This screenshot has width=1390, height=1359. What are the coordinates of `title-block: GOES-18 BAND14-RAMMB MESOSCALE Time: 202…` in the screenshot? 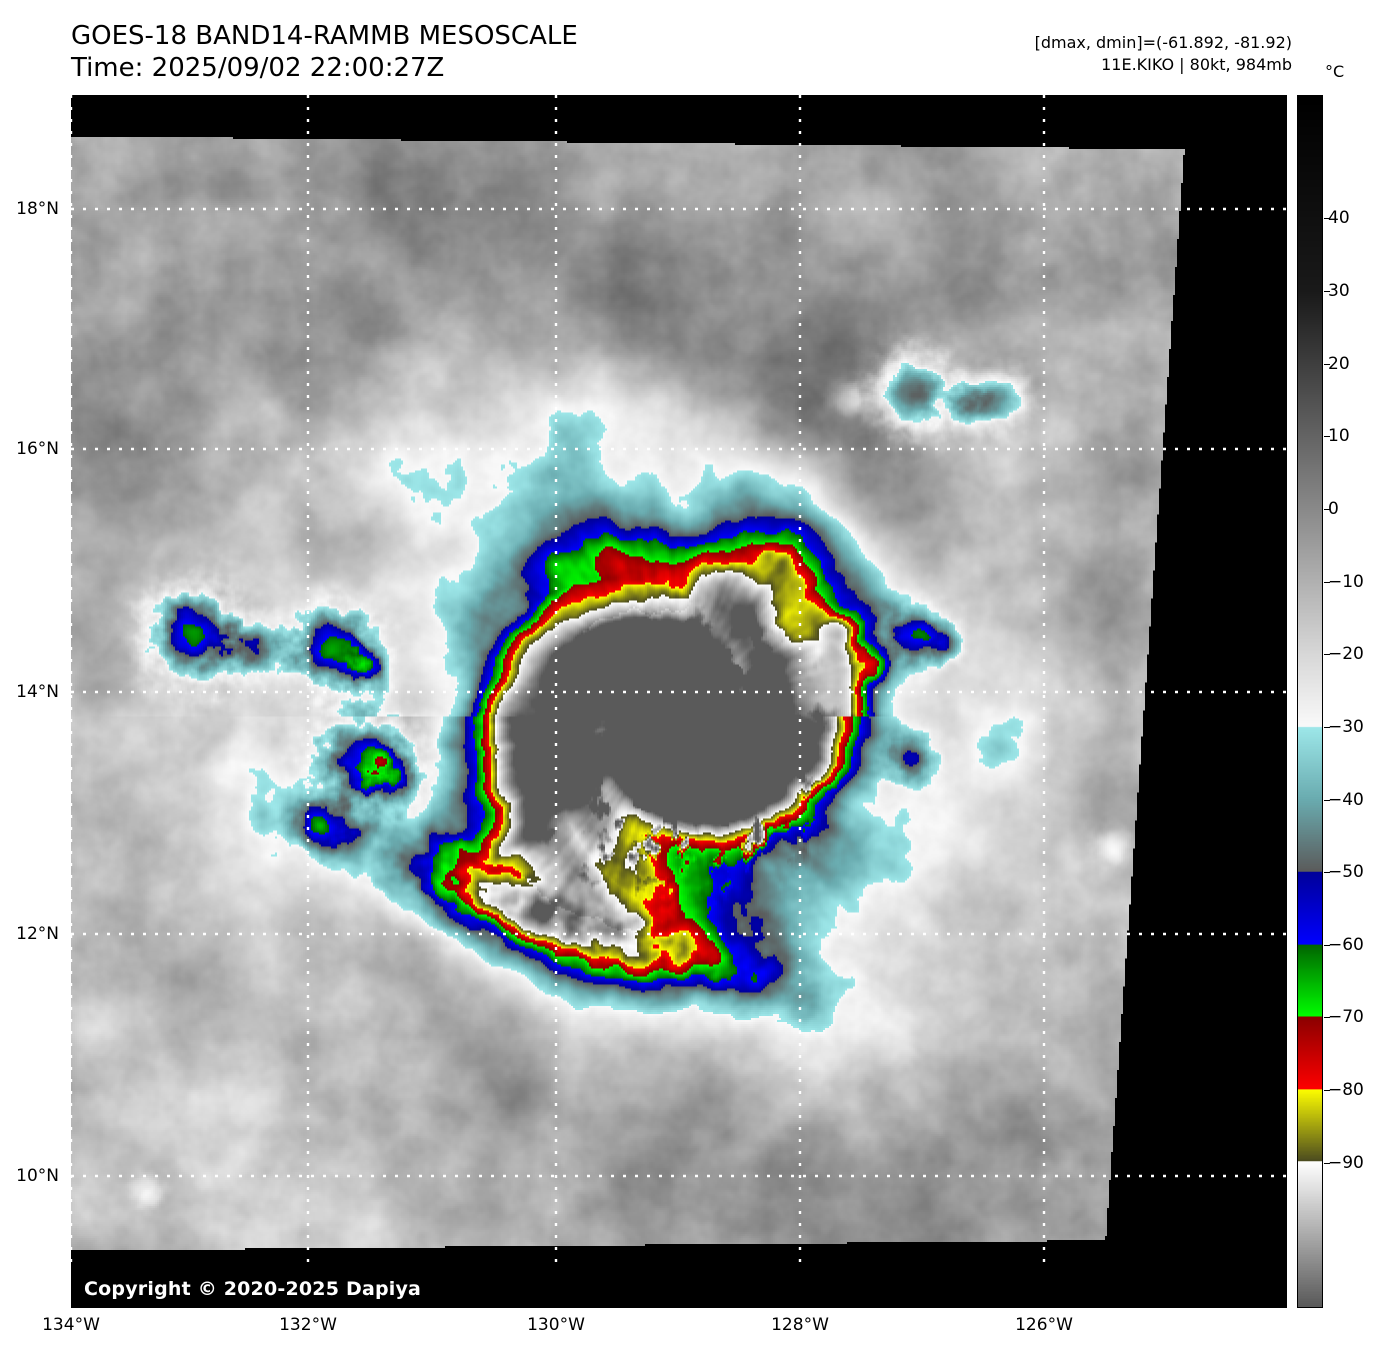 It's located at (324, 52).